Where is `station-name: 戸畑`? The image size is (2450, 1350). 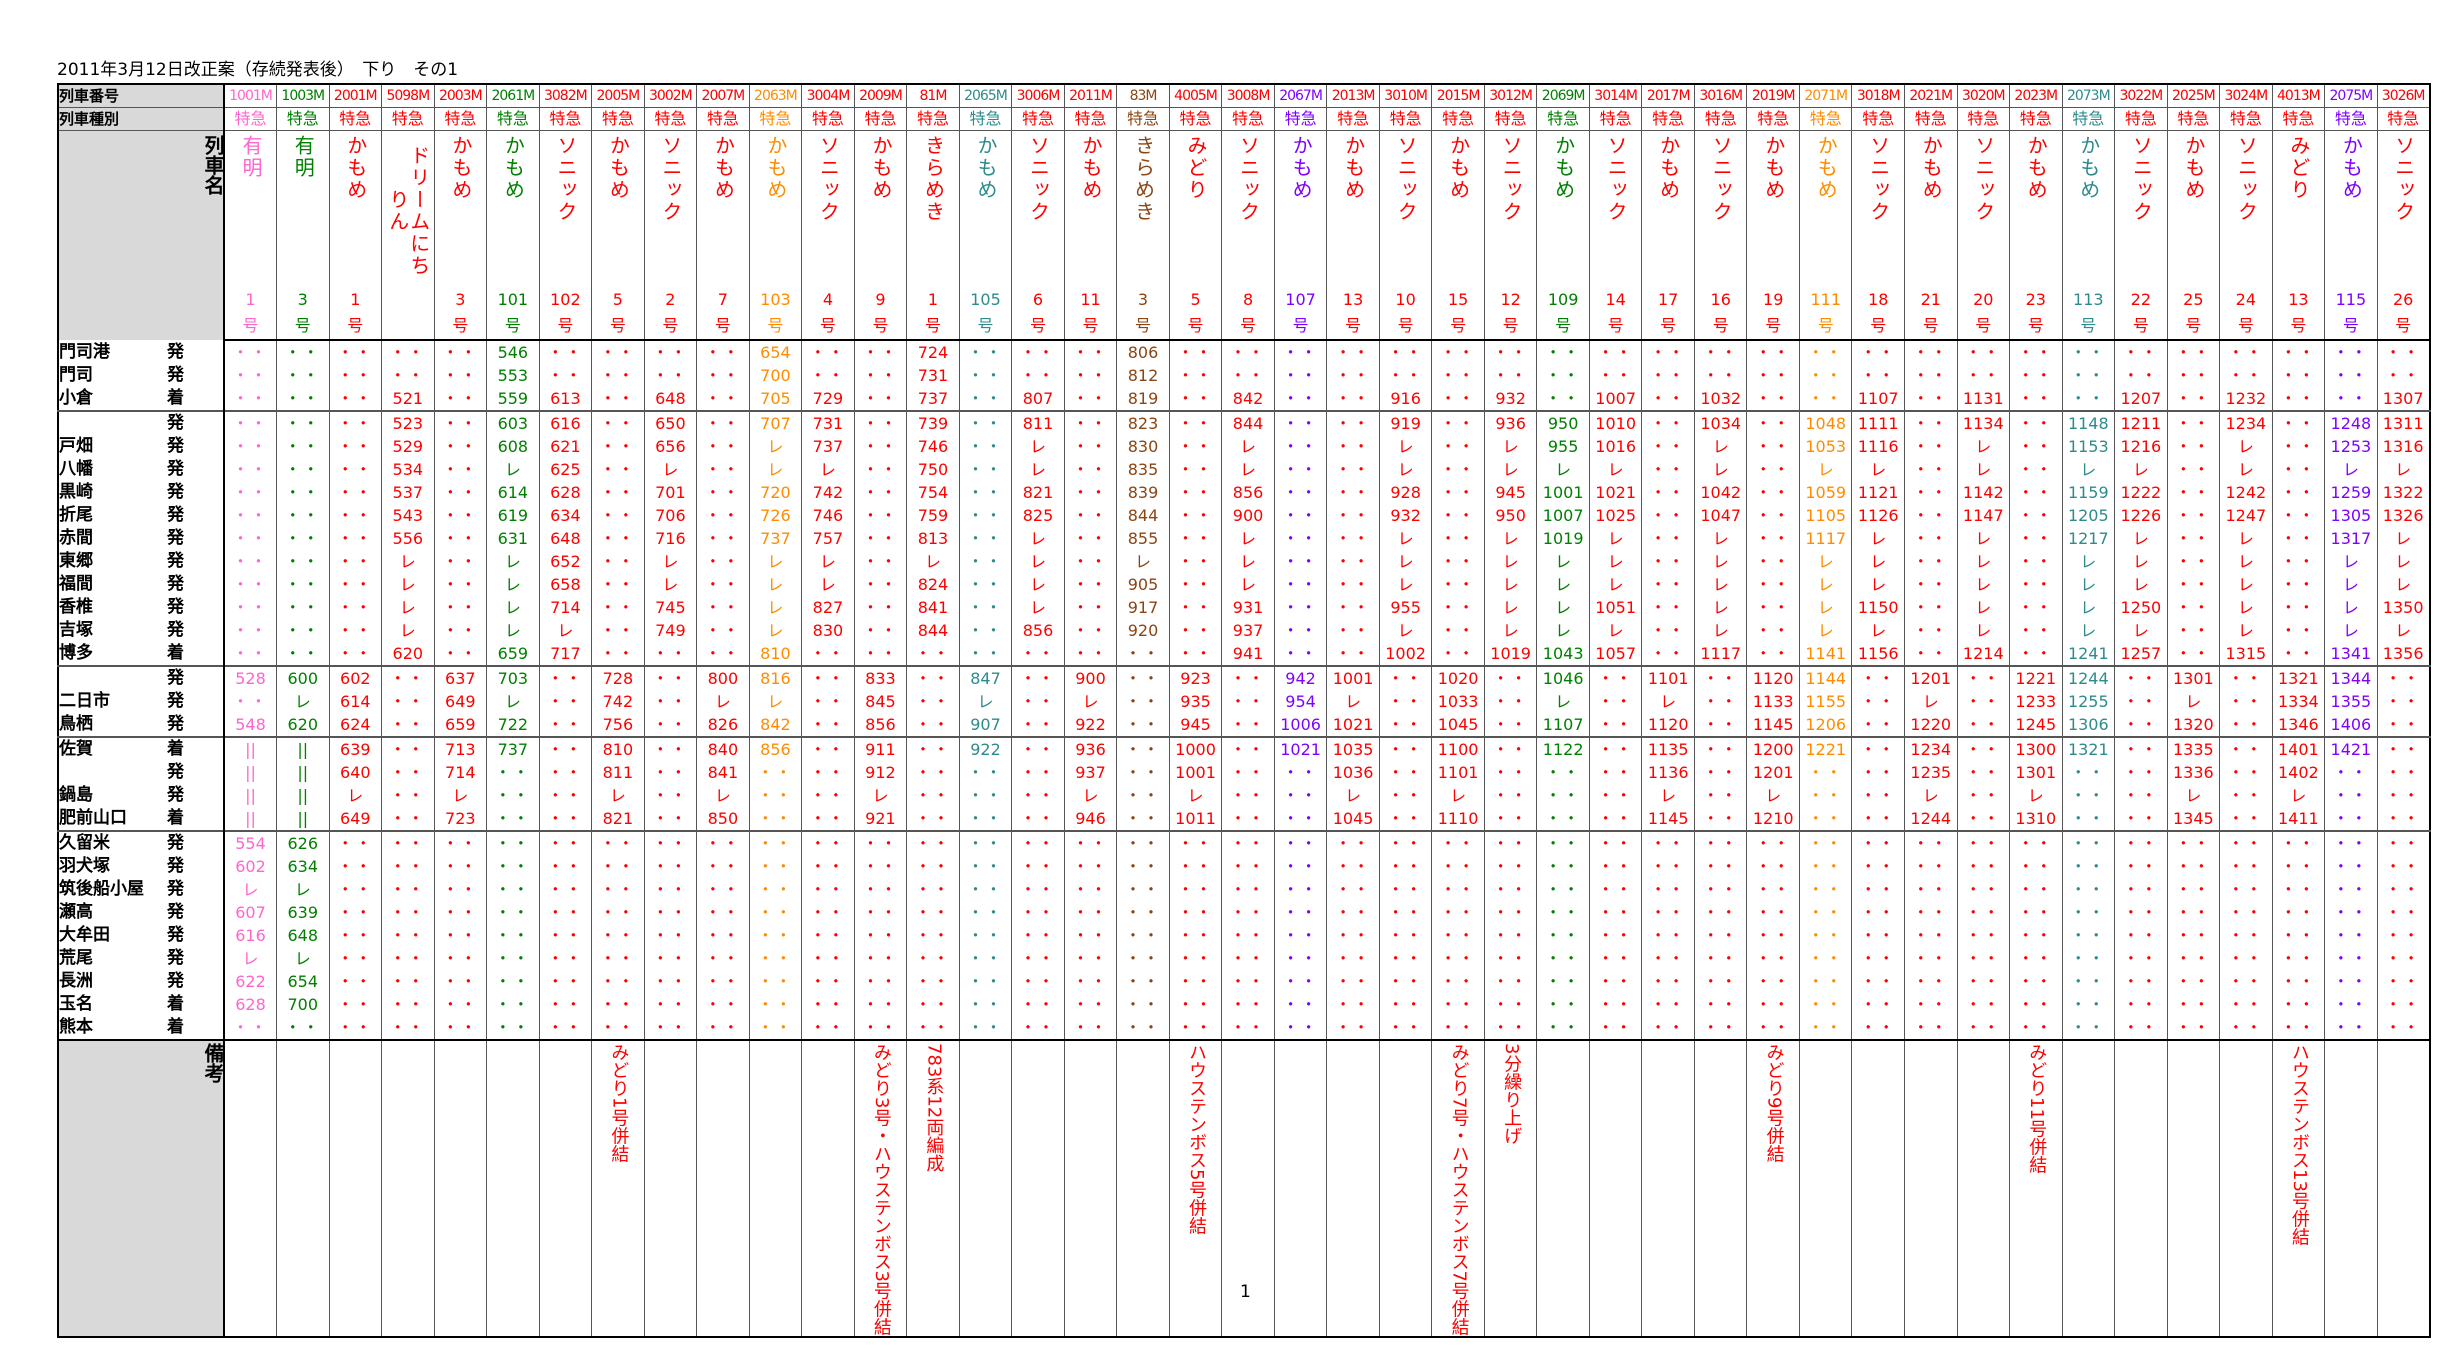 station-name: 戸畑 is located at coordinates (76, 446).